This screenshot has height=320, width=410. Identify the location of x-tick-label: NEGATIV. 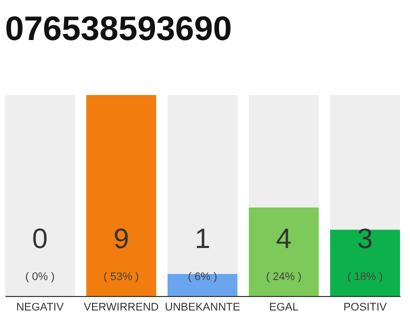
(40, 308).